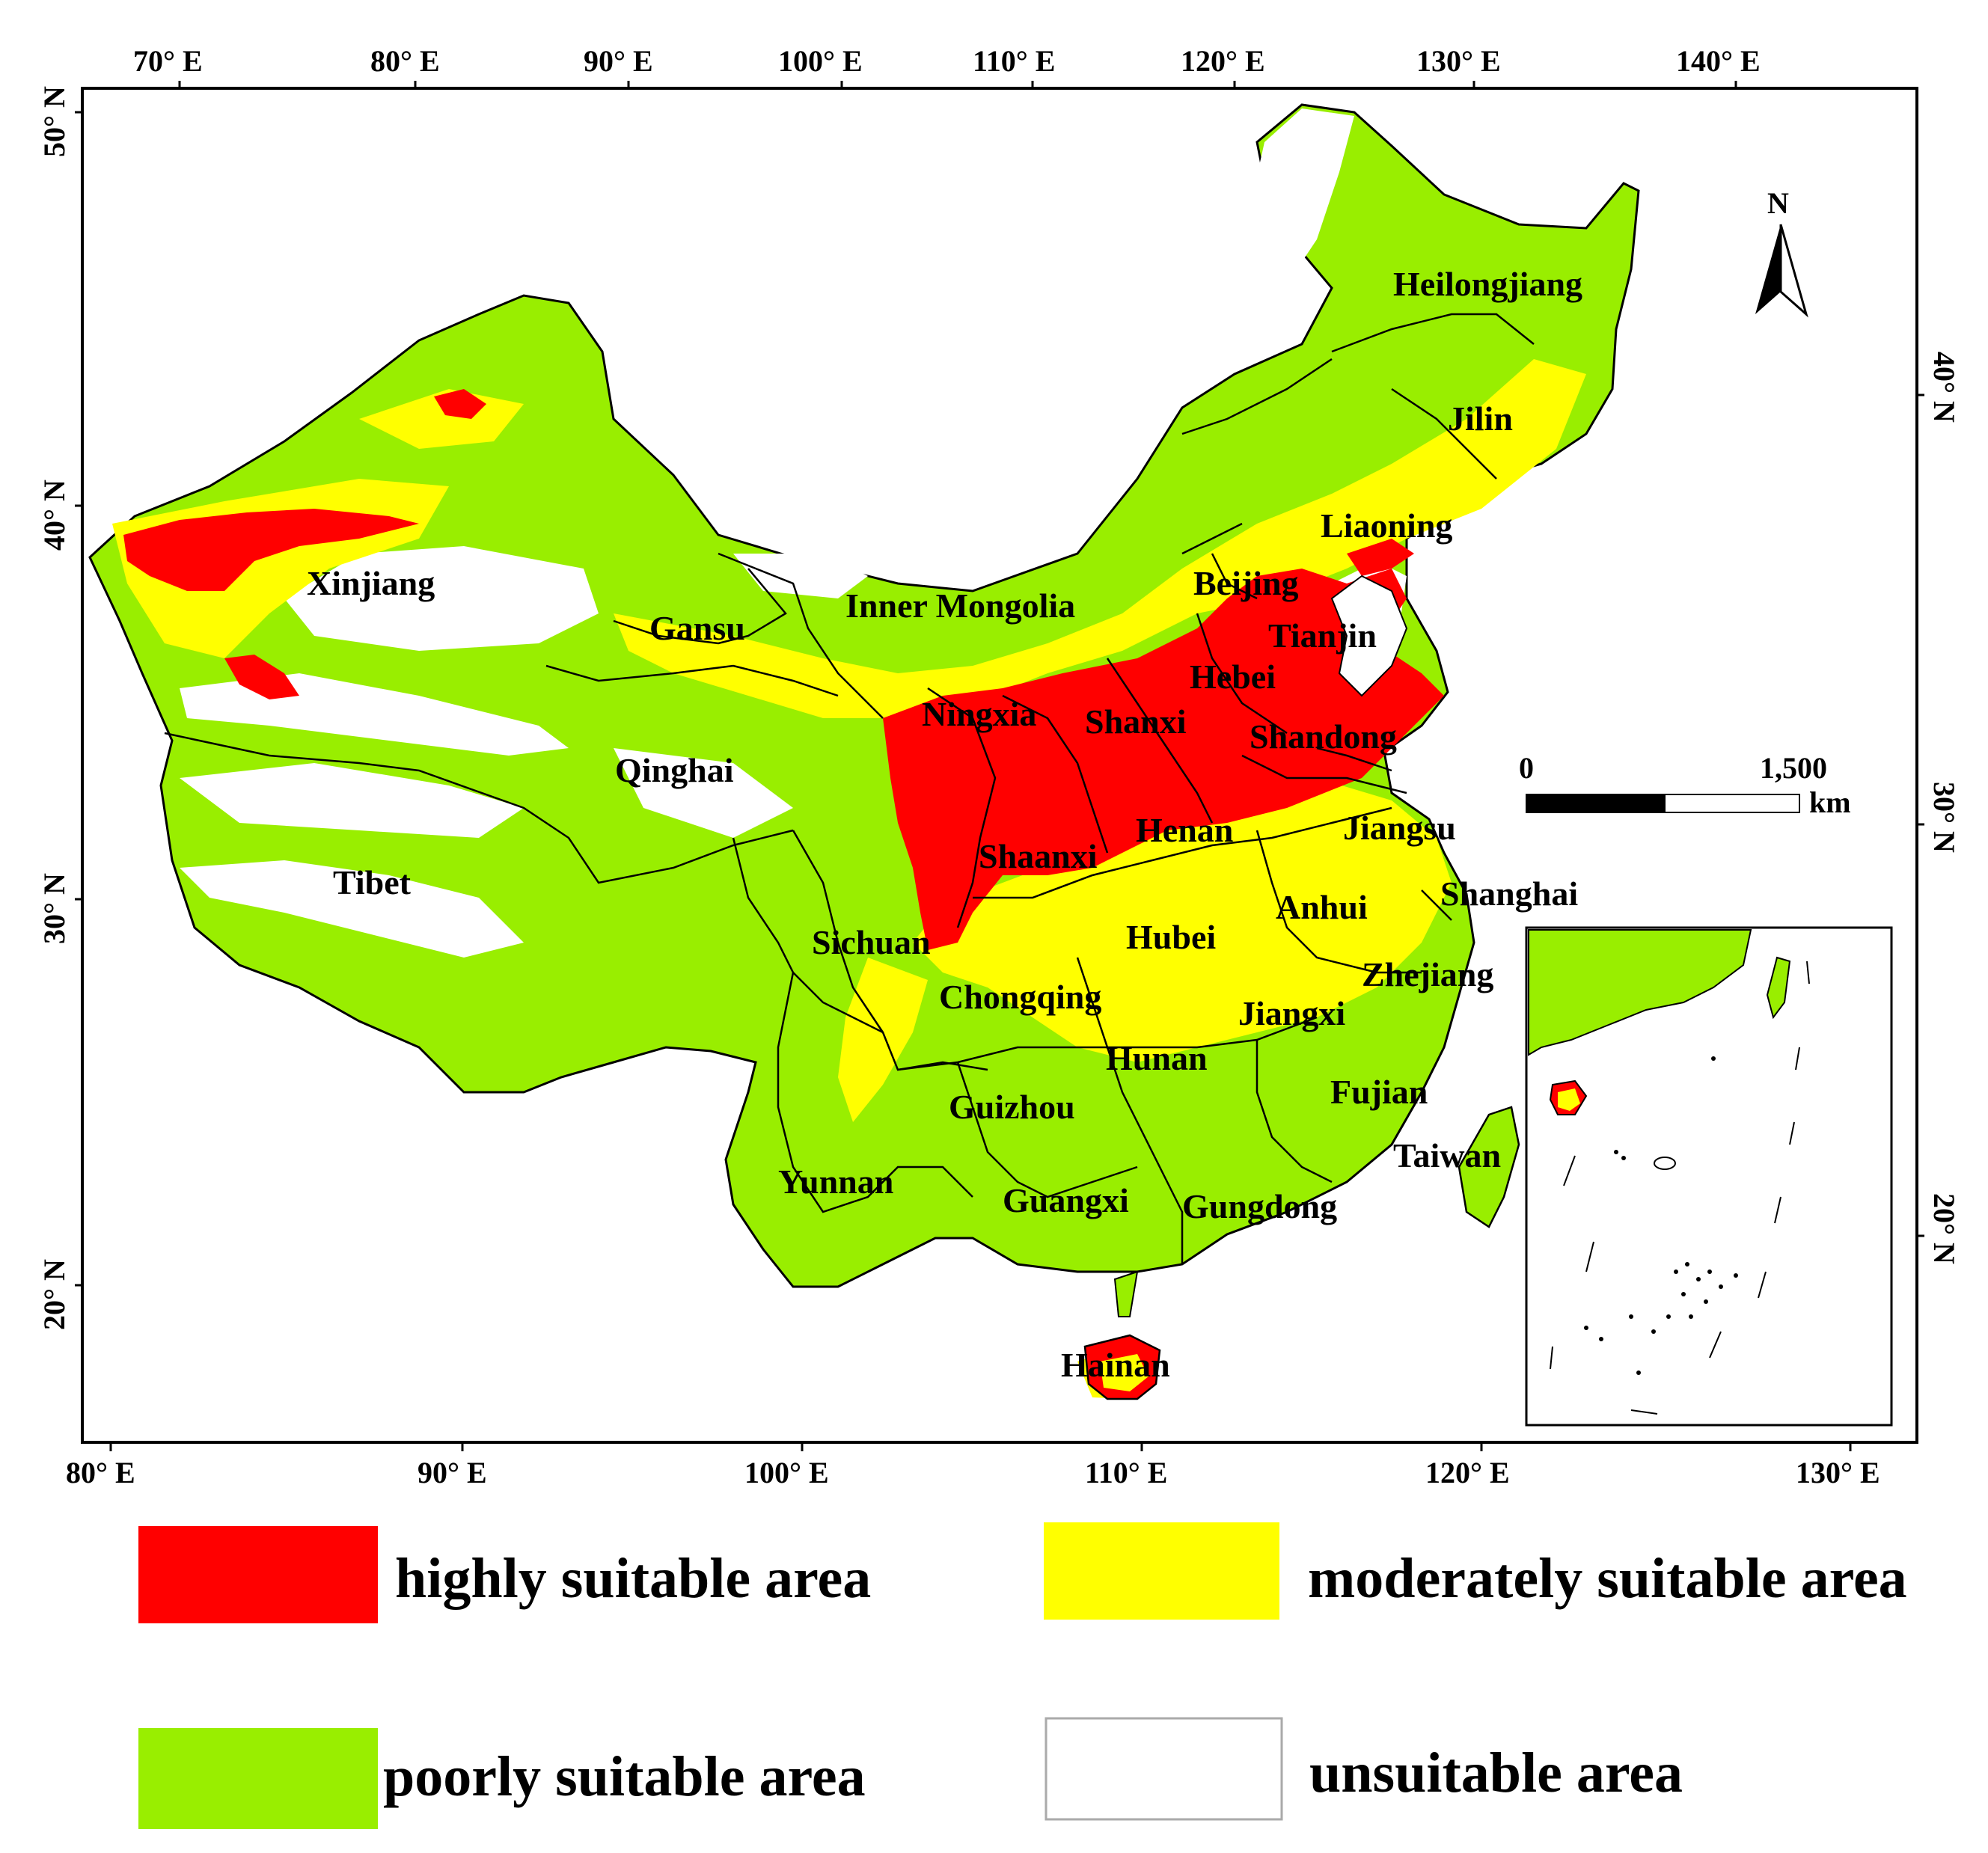 This screenshot has width=1988, height=1853. What do you see at coordinates (1066, 1200) in the screenshot?
I see `label-guangxi: Guangxi` at bounding box center [1066, 1200].